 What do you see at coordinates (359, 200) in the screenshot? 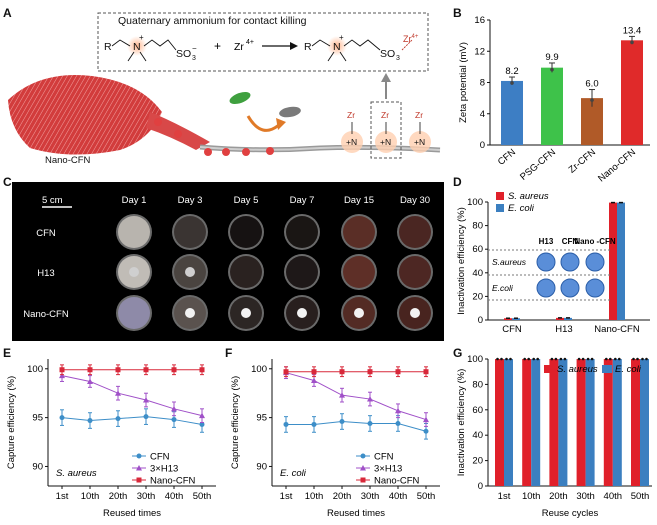
I see `day-label: Day 15` at bounding box center [359, 200].